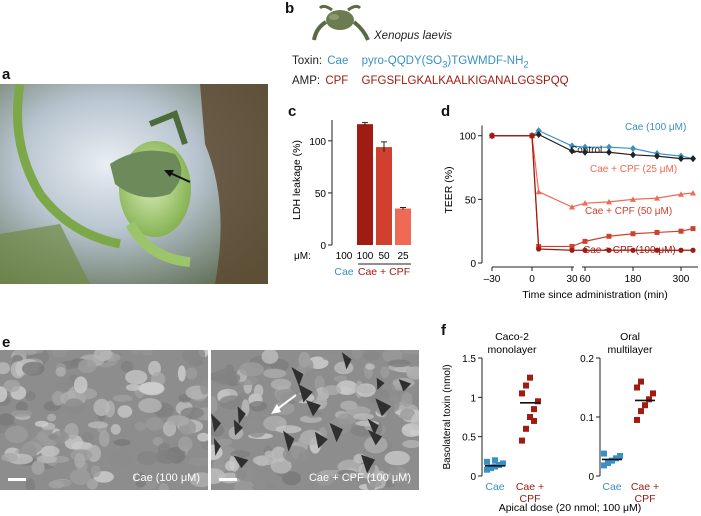 Image resolution: width=701 pixels, height=516 pixels. I want to click on toxin-seq-part2: )TGWMDF-NH, so click(485, 61).